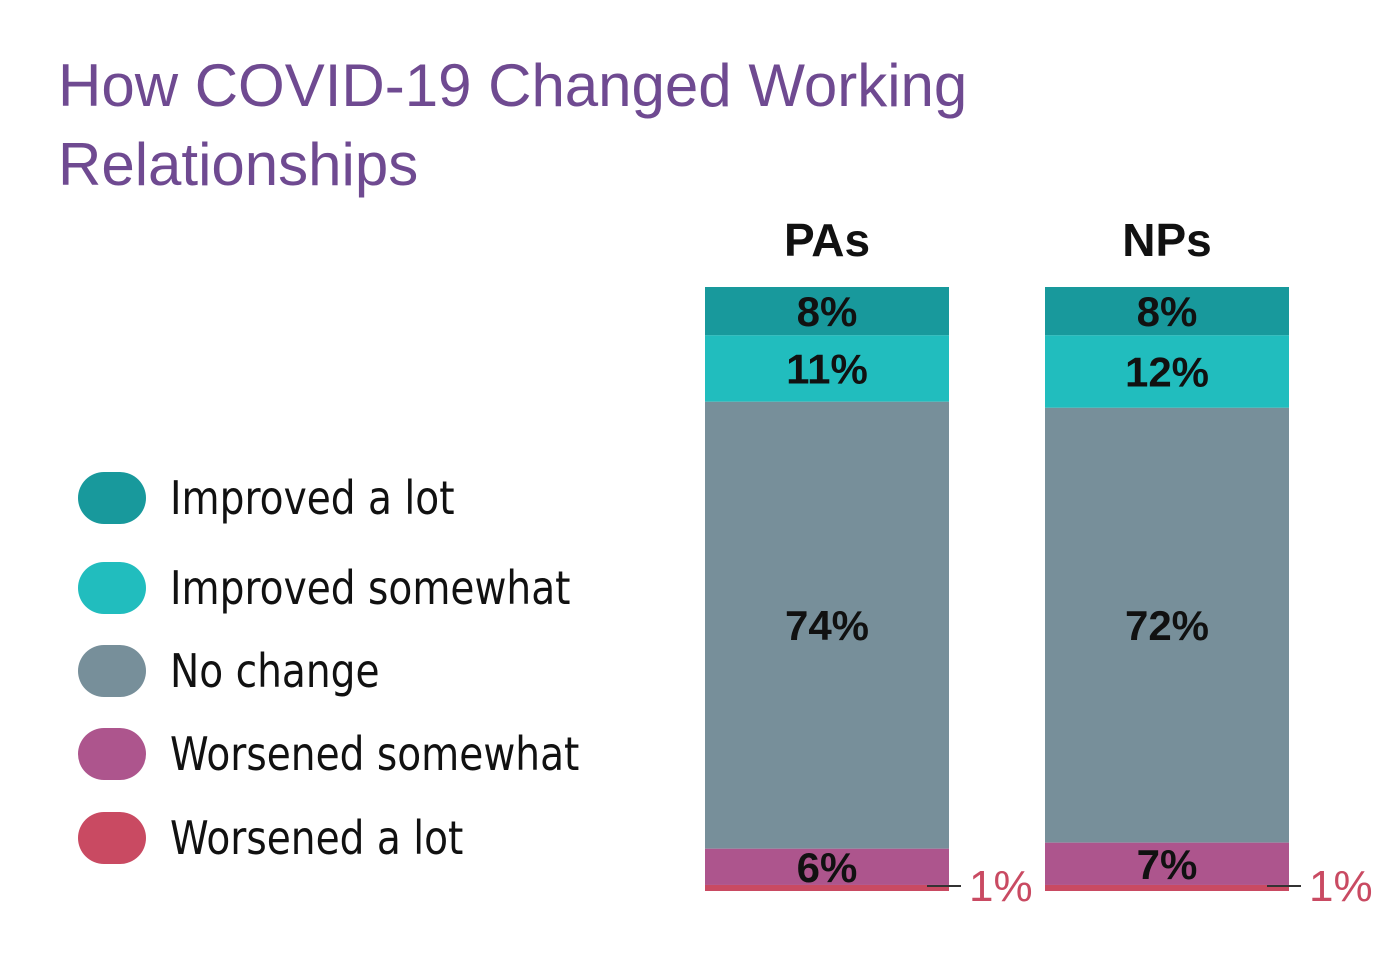 This screenshot has height=967, width=1380. What do you see at coordinates (317, 838) in the screenshot?
I see `legend-label: Worsened a lot` at bounding box center [317, 838].